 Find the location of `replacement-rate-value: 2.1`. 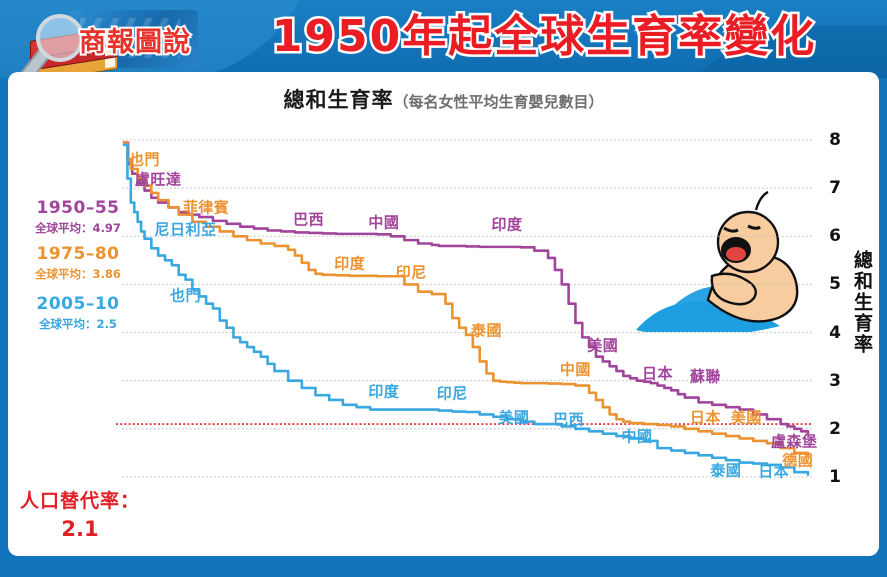

replacement-rate-value: 2.1 is located at coordinates (80, 529).